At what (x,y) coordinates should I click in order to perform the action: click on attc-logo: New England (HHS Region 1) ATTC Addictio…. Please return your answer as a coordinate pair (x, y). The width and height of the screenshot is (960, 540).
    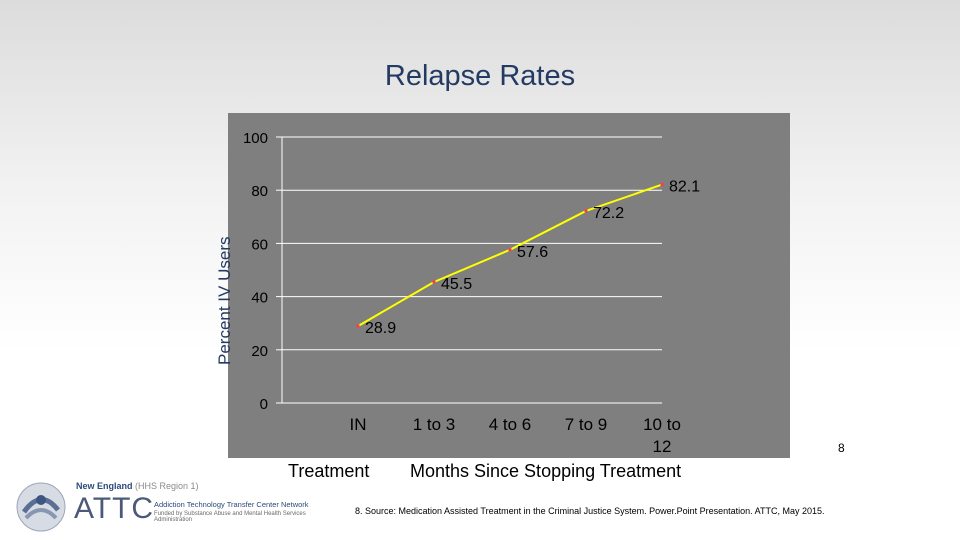
    Looking at the image, I should click on (173, 507).